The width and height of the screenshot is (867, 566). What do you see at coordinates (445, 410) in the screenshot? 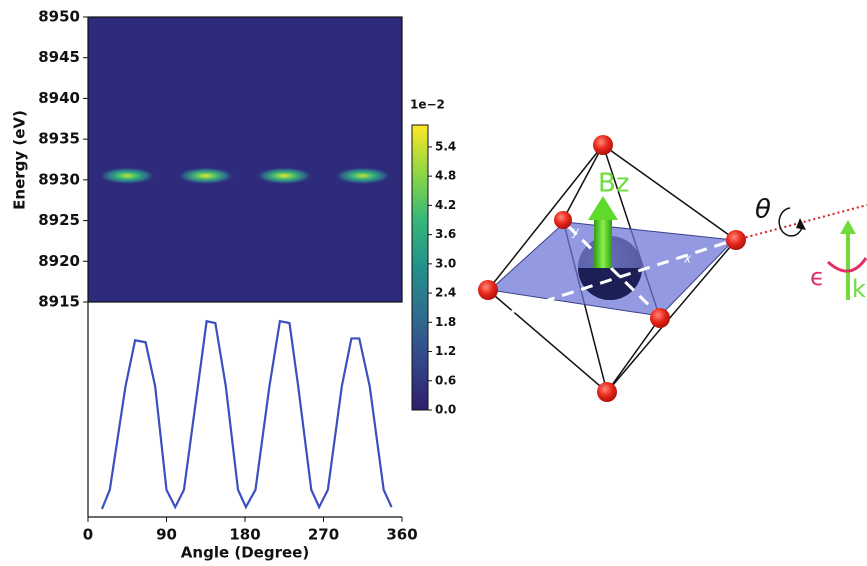
I see `colorbar-tick-label: 0.0` at bounding box center [445, 410].